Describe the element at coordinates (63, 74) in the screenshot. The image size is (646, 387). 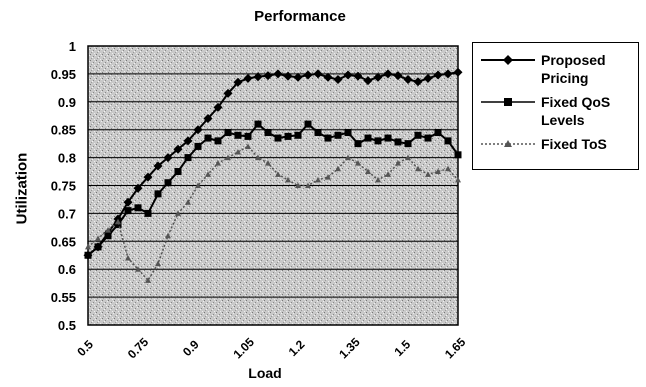
I see `y-tick-label: 0.95` at that location.